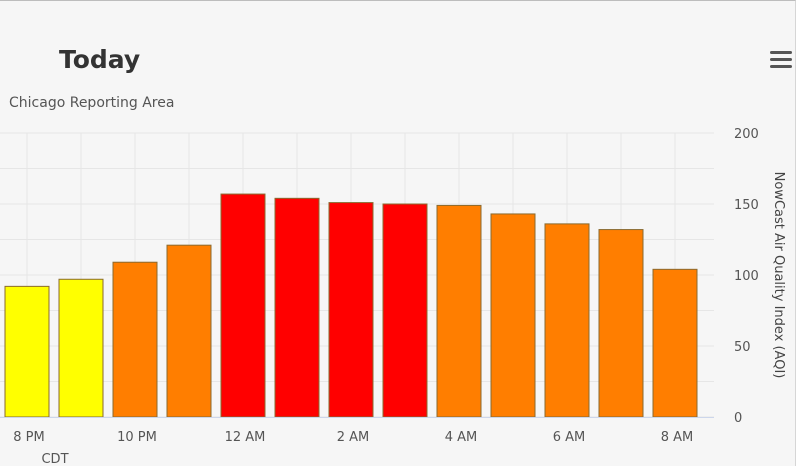  Describe the element at coordinates (677, 437) in the screenshot. I see `x-tick-label: 8 AM` at that location.